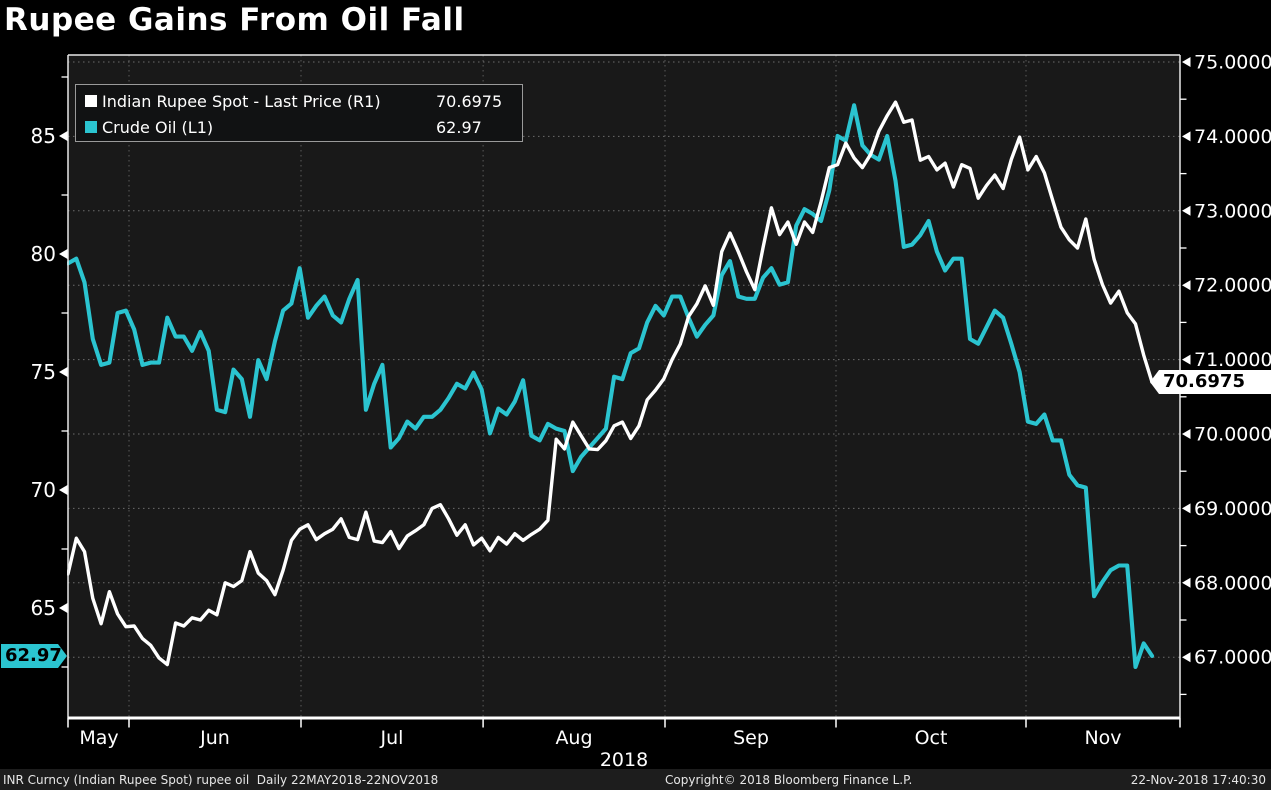 The image size is (1271, 790). I want to click on x-axis-month-label: Oct, so click(931, 738).